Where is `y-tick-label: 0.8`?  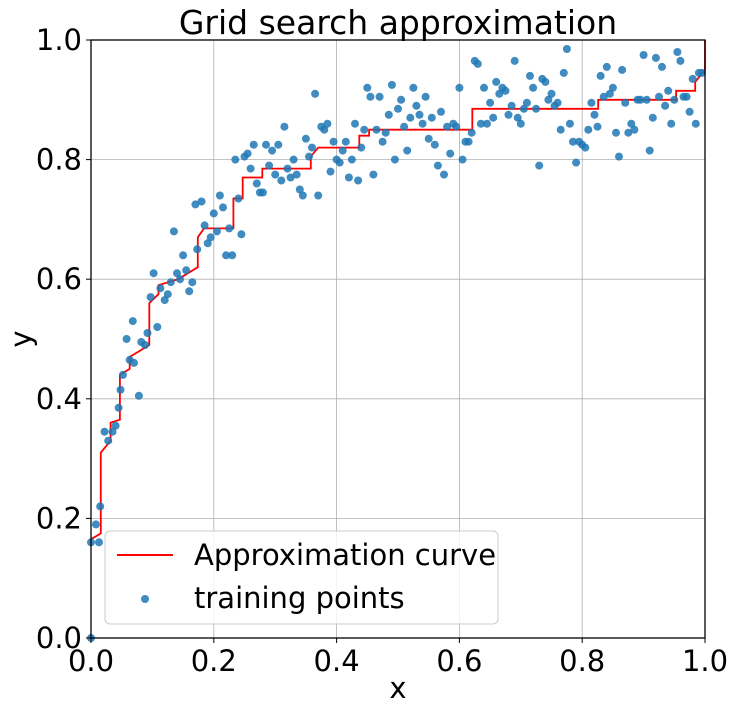 y-tick-label: 0.8 is located at coordinates (59, 160).